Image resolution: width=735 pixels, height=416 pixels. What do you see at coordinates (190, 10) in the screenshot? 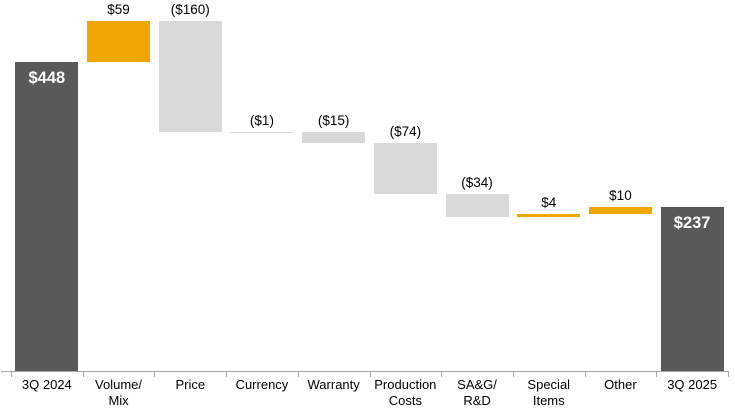
I see `bar-value-label-price: ($160)` at bounding box center [190, 10].